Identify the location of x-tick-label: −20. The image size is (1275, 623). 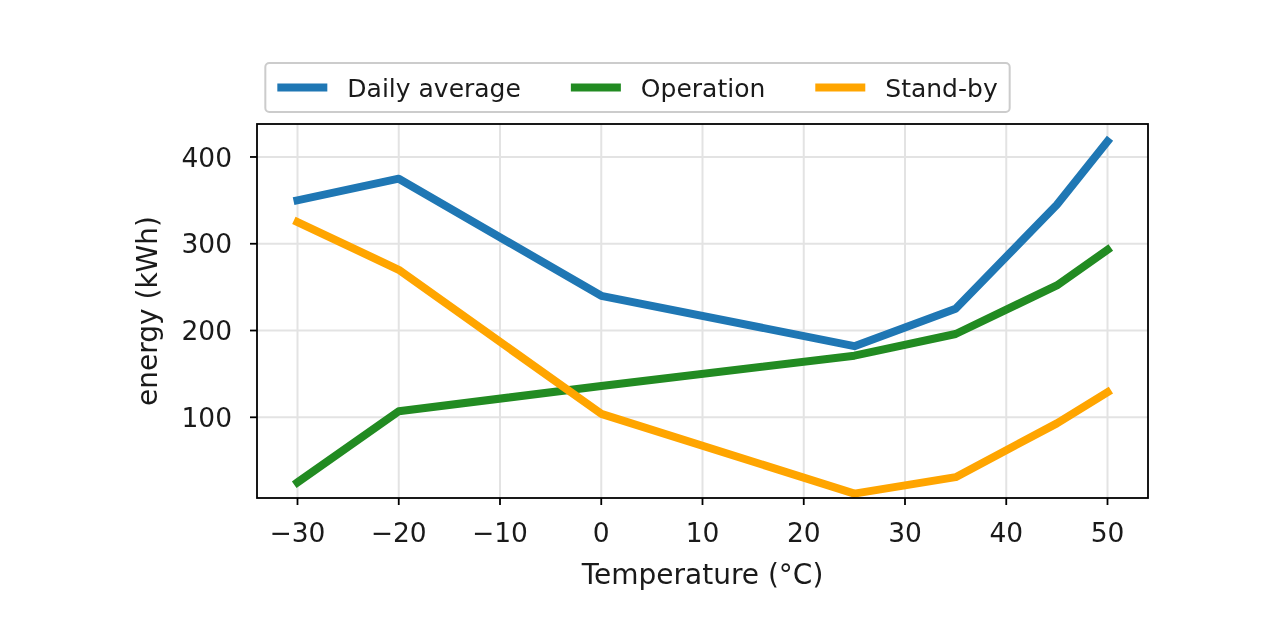
(398, 532).